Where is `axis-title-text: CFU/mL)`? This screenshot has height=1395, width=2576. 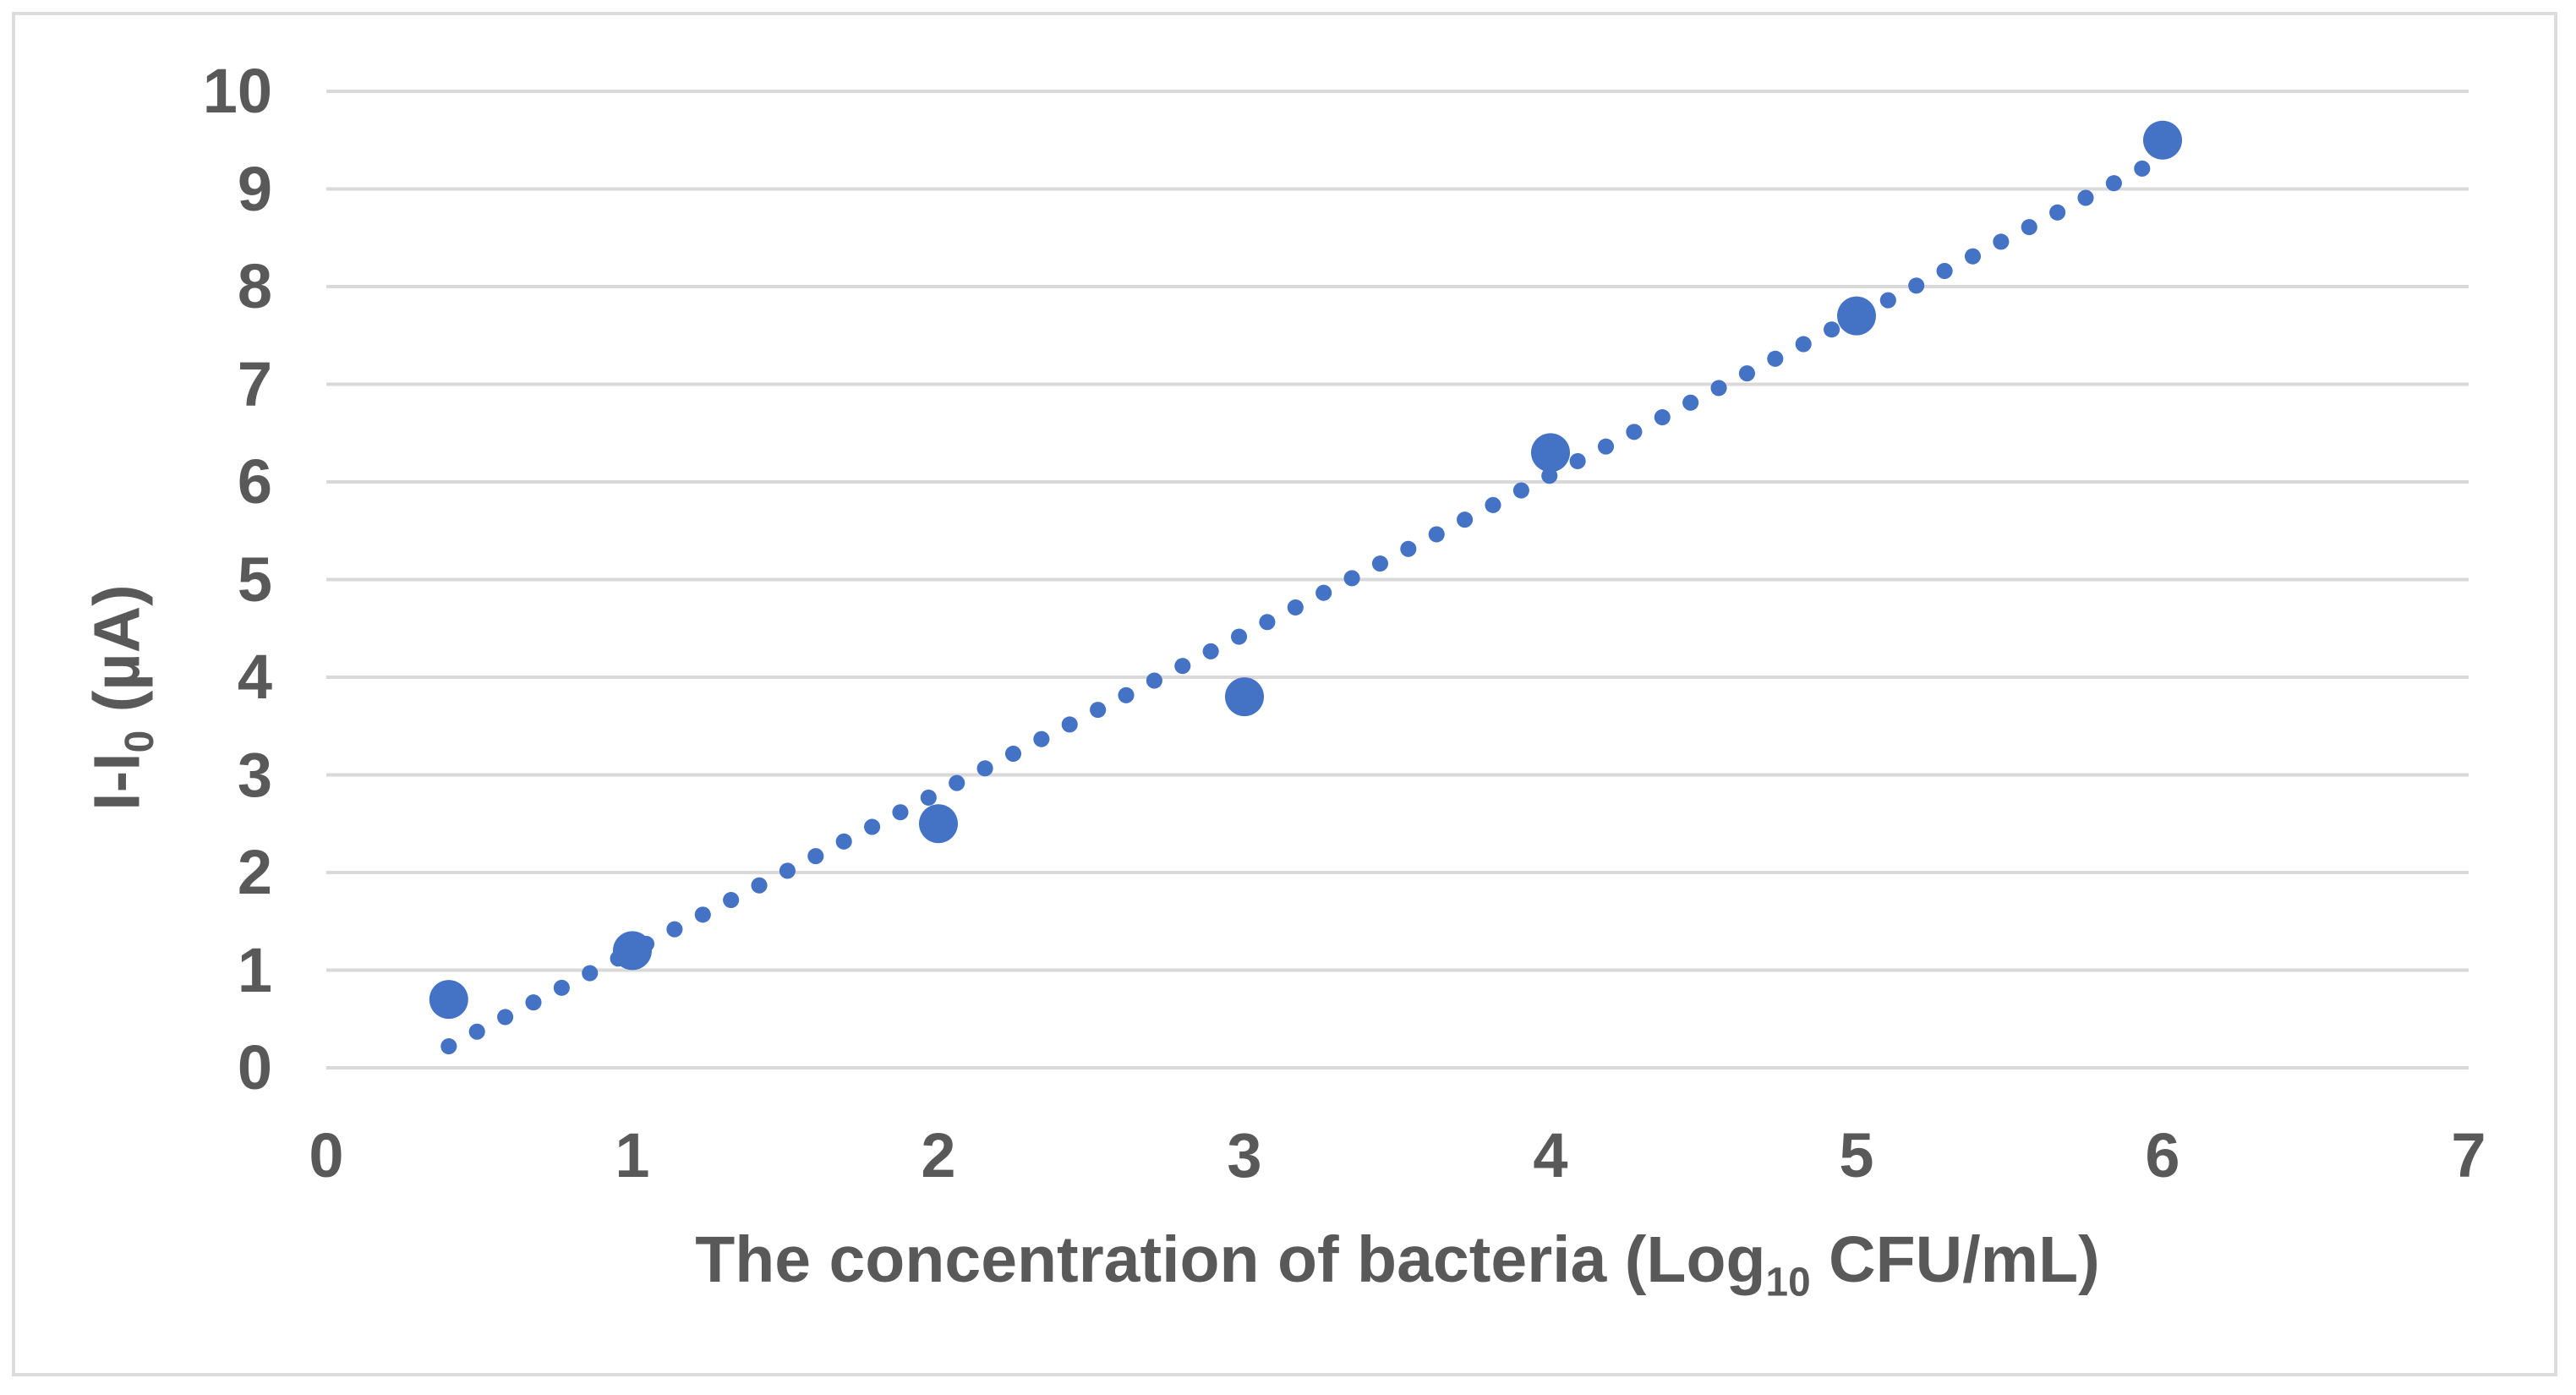
axis-title-text: CFU/mL) is located at coordinates (1955, 1259).